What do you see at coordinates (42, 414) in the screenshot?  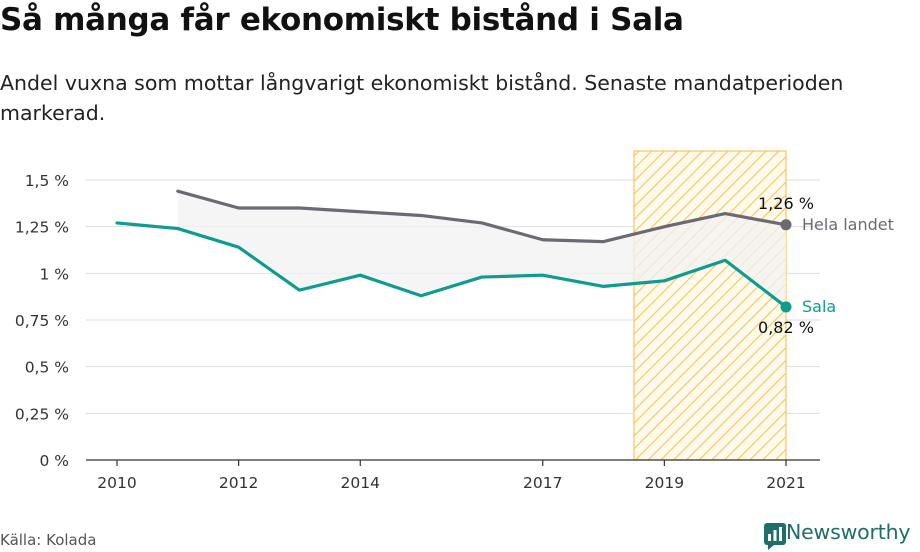 I see `y-tick-label: 0,25 %` at bounding box center [42, 414].